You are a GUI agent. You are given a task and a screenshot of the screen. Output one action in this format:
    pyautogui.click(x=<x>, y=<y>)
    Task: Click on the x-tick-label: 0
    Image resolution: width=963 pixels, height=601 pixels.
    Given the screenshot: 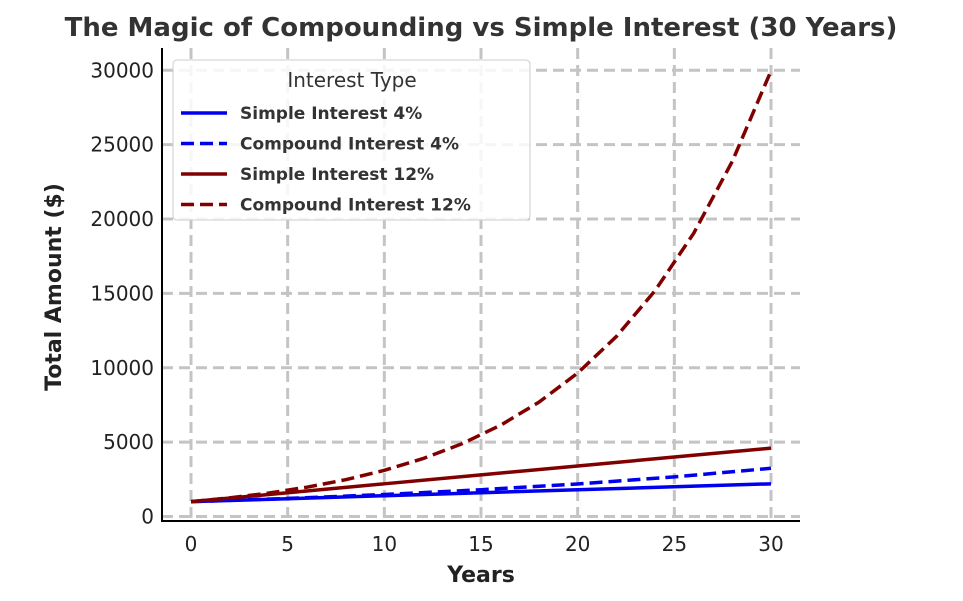 What is the action you would take?
    pyautogui.click(x=191, y=544)
    